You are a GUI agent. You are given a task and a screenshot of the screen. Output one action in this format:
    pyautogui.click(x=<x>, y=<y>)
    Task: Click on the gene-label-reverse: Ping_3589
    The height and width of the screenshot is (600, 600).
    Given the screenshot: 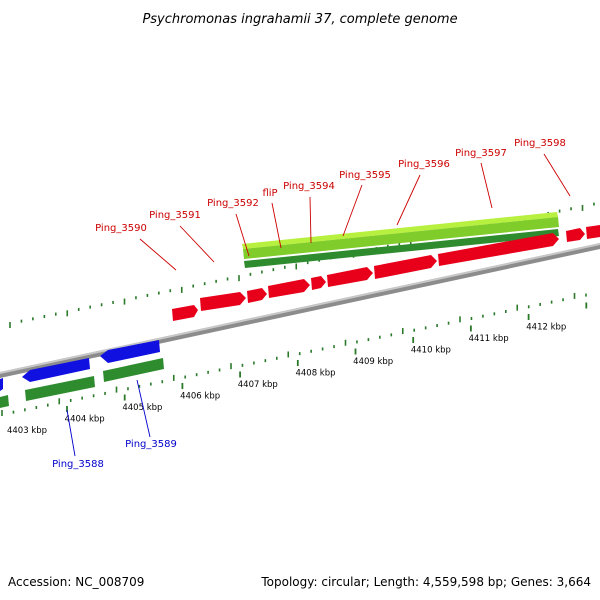 What is the action you would take?
    pyautogui.click(x=151, y=444)
    